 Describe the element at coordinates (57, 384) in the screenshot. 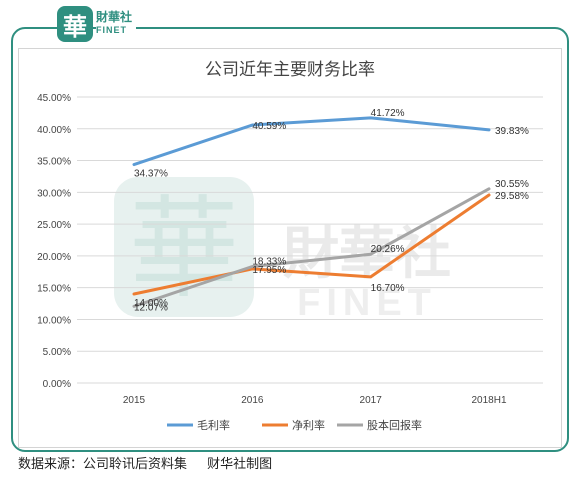

I see `y-tick-label: 0.00%` at that location.